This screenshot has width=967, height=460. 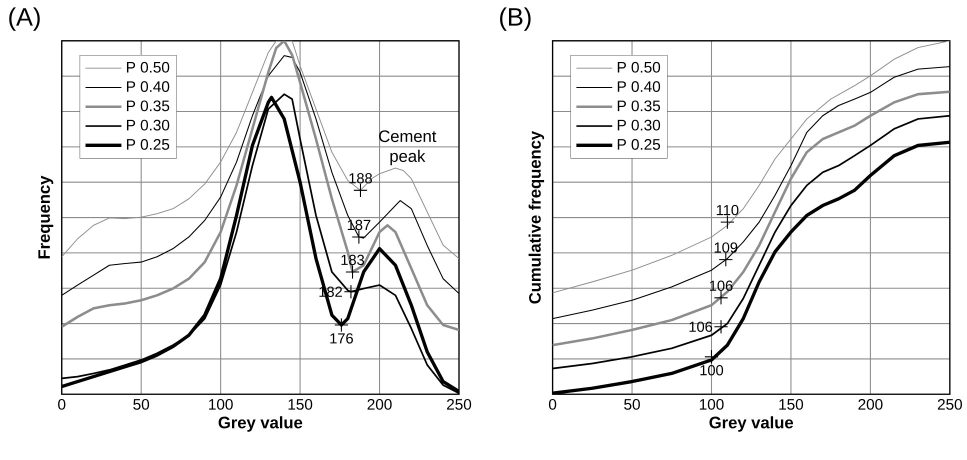 I want to click on annotation: Cement peak, so click(x=407, y=148).